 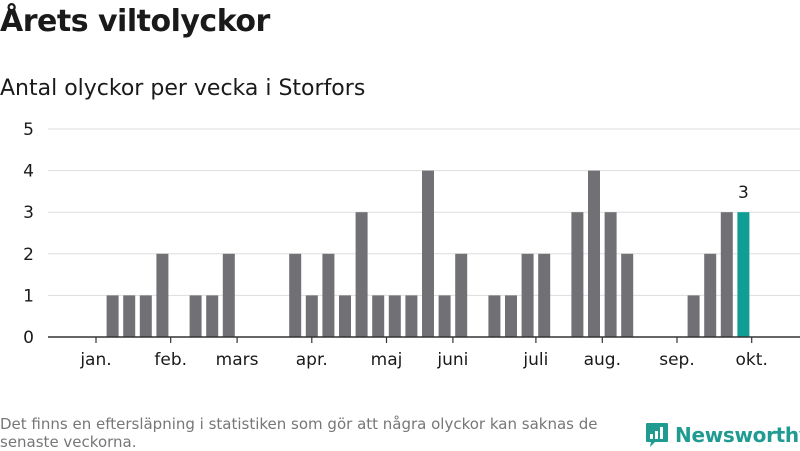 I want to click on latest-value-label: 3, so click(x=743, y=193).